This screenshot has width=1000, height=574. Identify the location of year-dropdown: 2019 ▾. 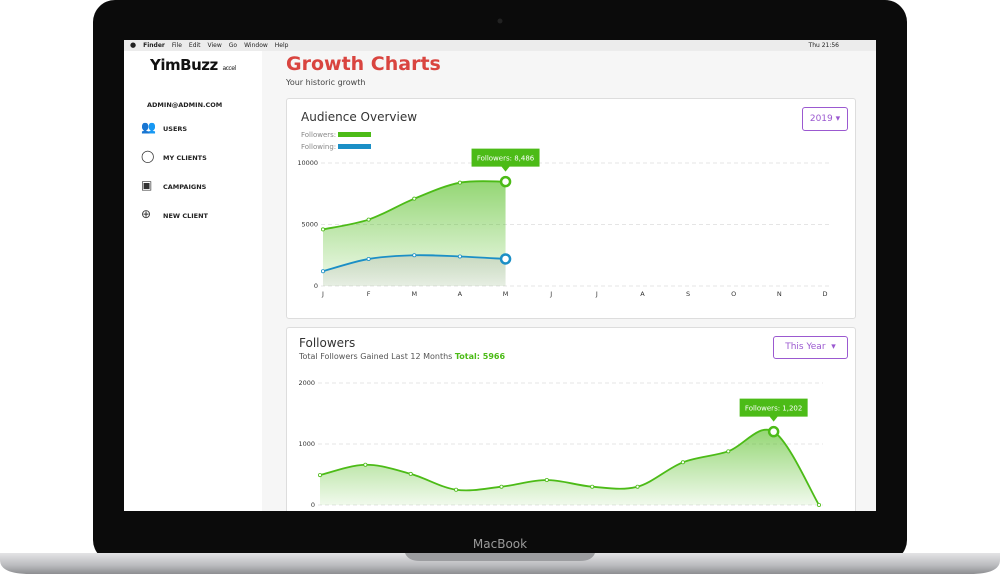
(825, 119).